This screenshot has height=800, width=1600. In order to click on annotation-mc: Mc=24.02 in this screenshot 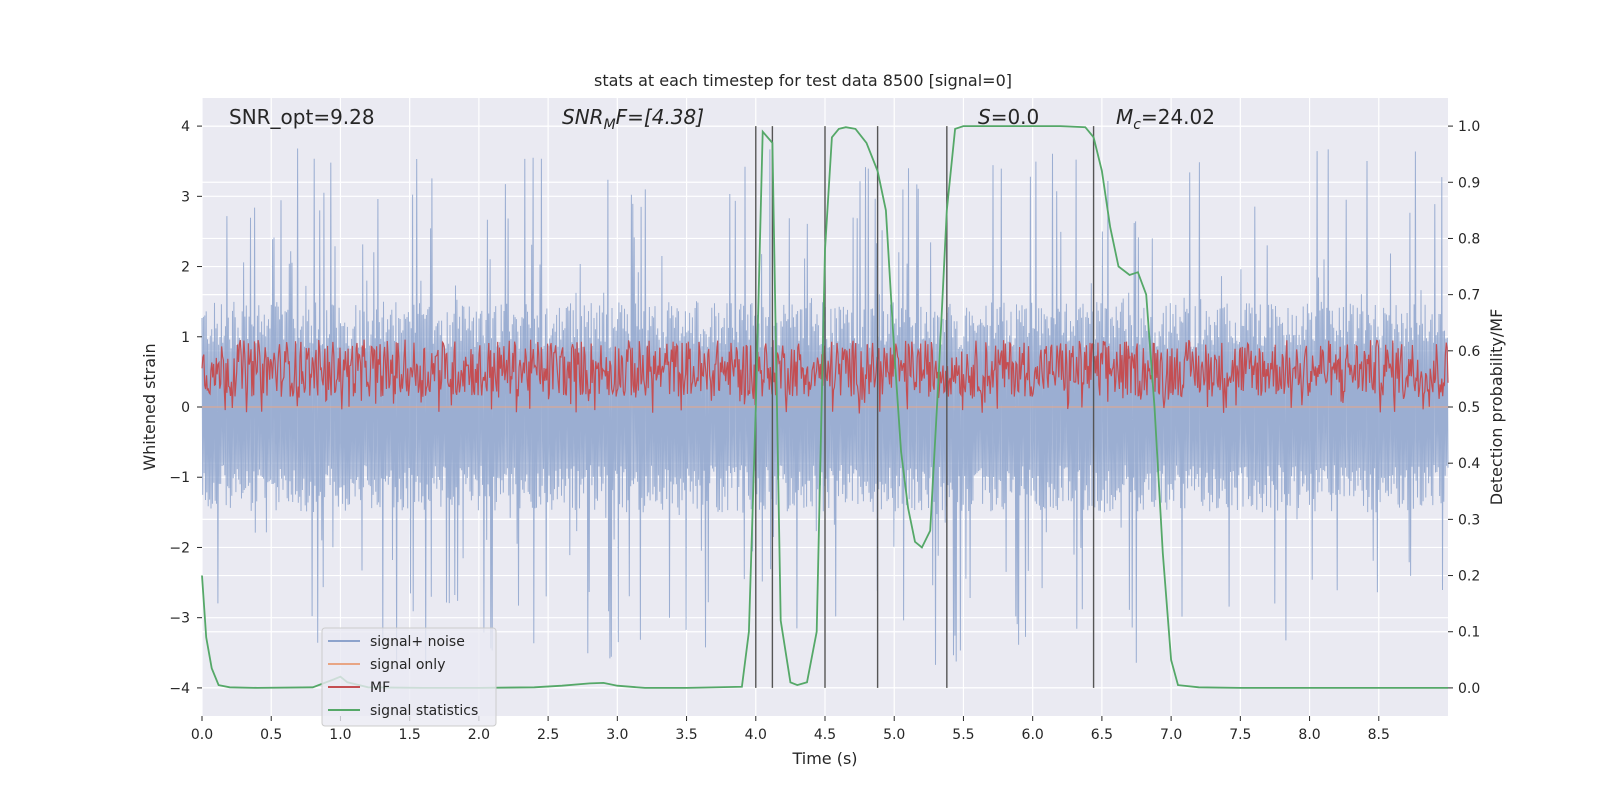, I will do `click(1165, 119)`.